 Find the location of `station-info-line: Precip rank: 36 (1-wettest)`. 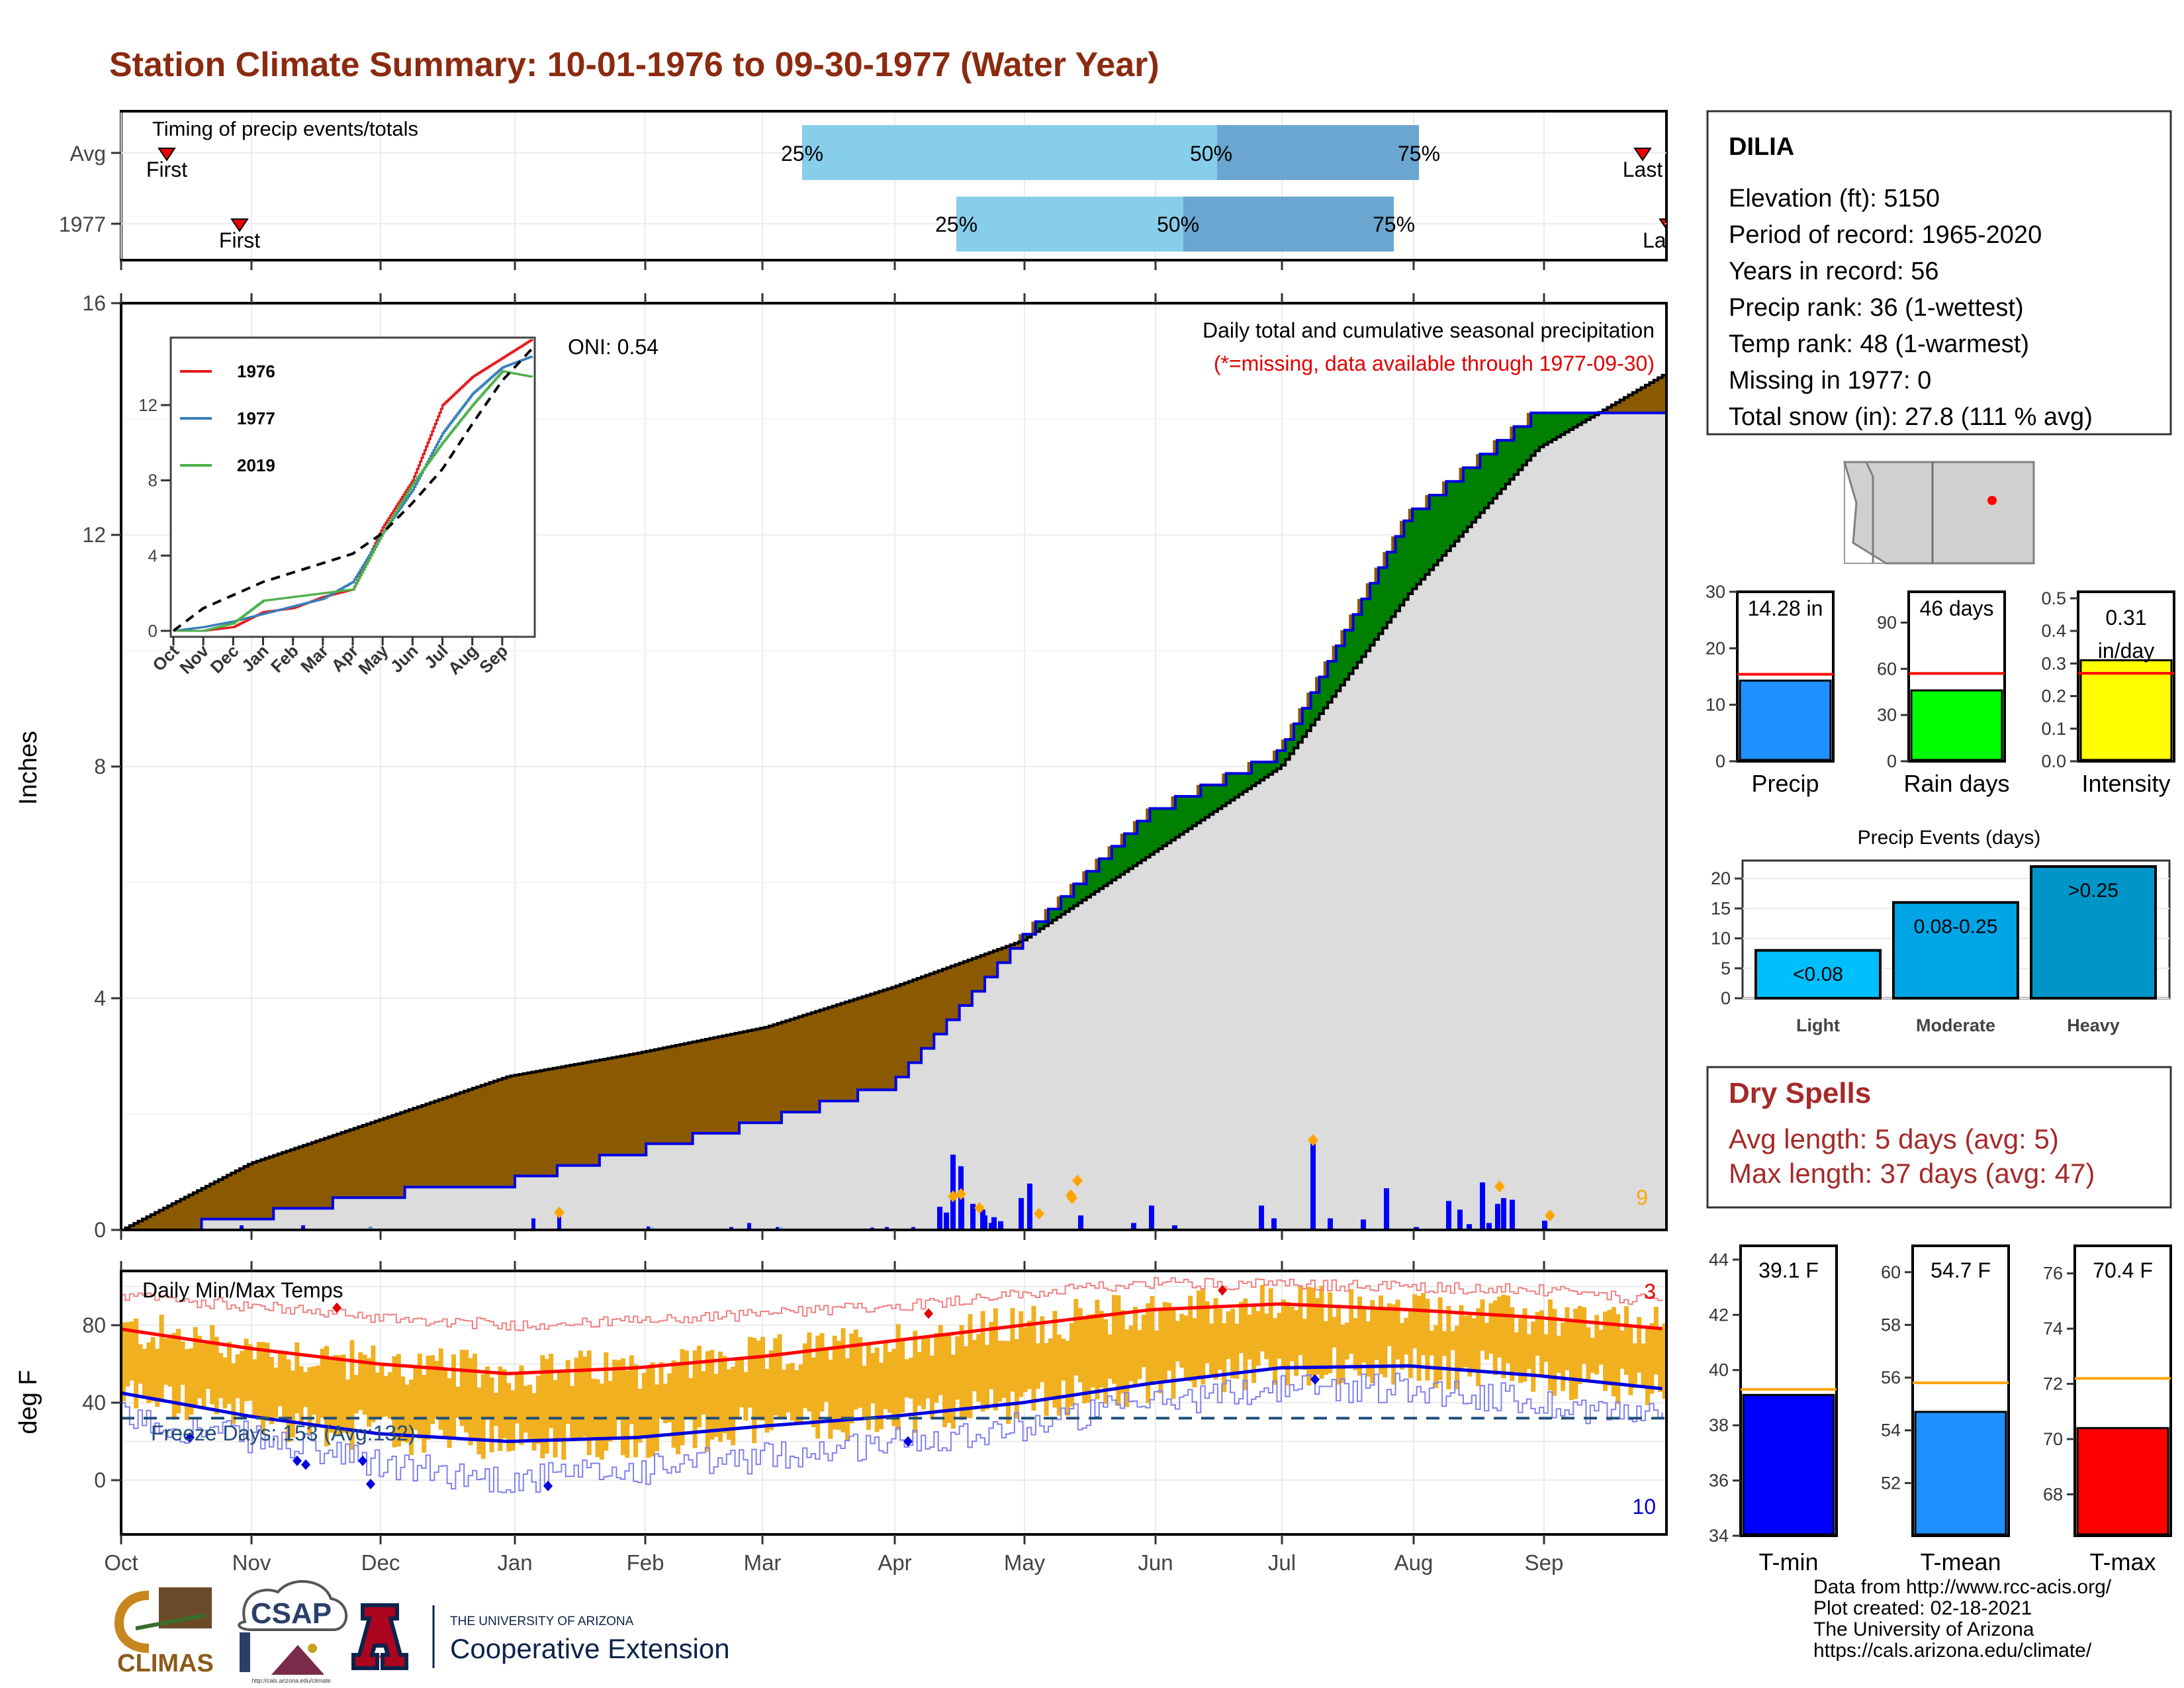

station-info-line: Precip rank: 36 (1-wettest) is located at coordinates (1877, 308).